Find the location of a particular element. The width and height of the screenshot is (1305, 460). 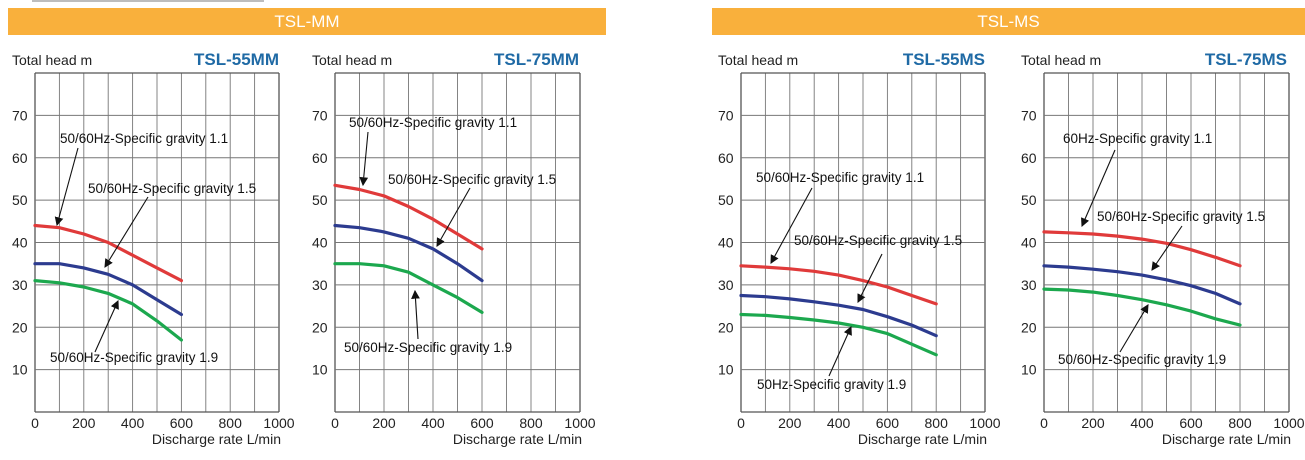

series-label: 60Hz-Specific gravity 1.1 is located at coordinates (1137, 138).